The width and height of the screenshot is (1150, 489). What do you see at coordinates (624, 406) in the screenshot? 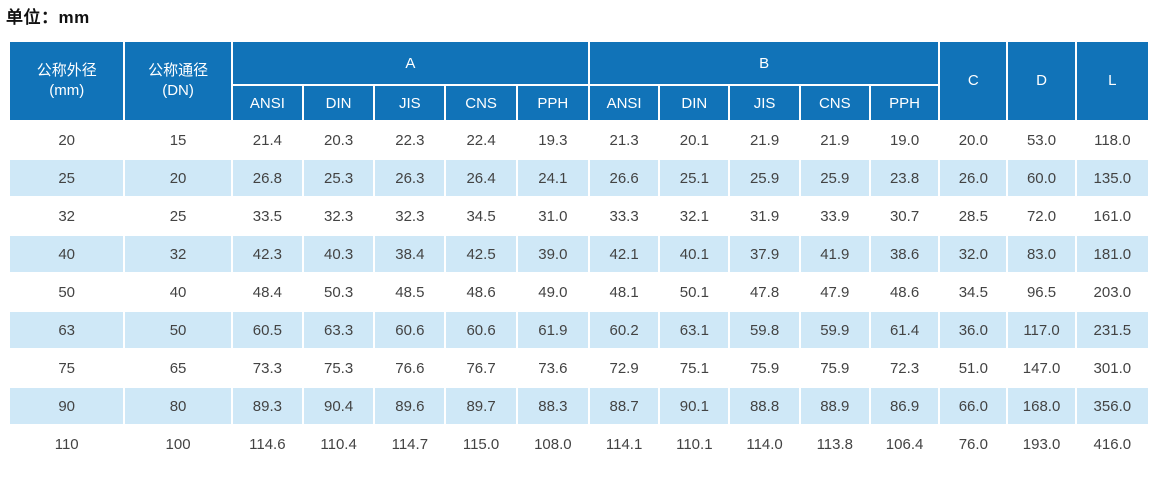
I see `table-cell: 88.7` at bounding box center [624, 406].